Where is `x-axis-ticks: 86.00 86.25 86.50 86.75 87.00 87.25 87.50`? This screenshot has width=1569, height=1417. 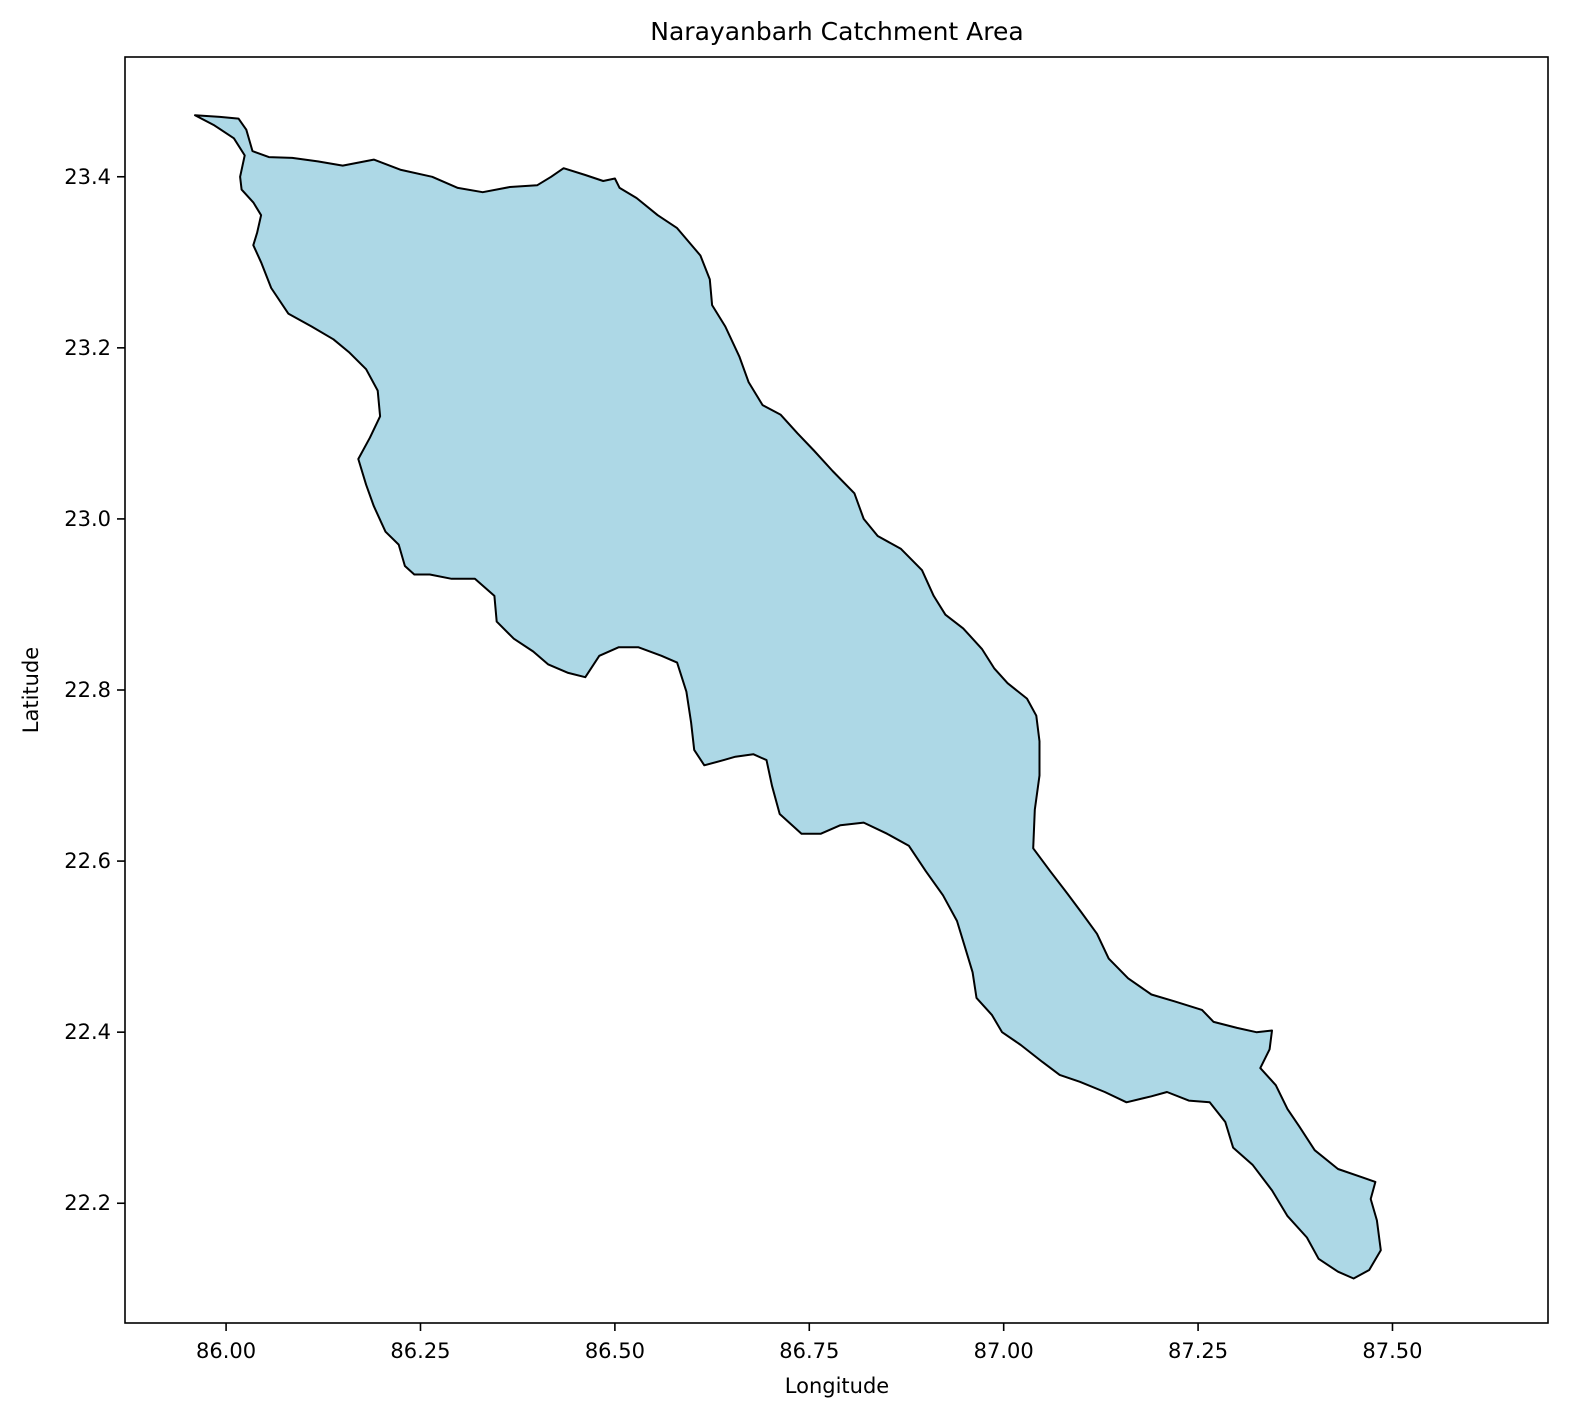
x-axis-ticks: 86.00 86.25 86.50 86.75 87.00 87.25 87.50 is located at coordinates (809, 1343).